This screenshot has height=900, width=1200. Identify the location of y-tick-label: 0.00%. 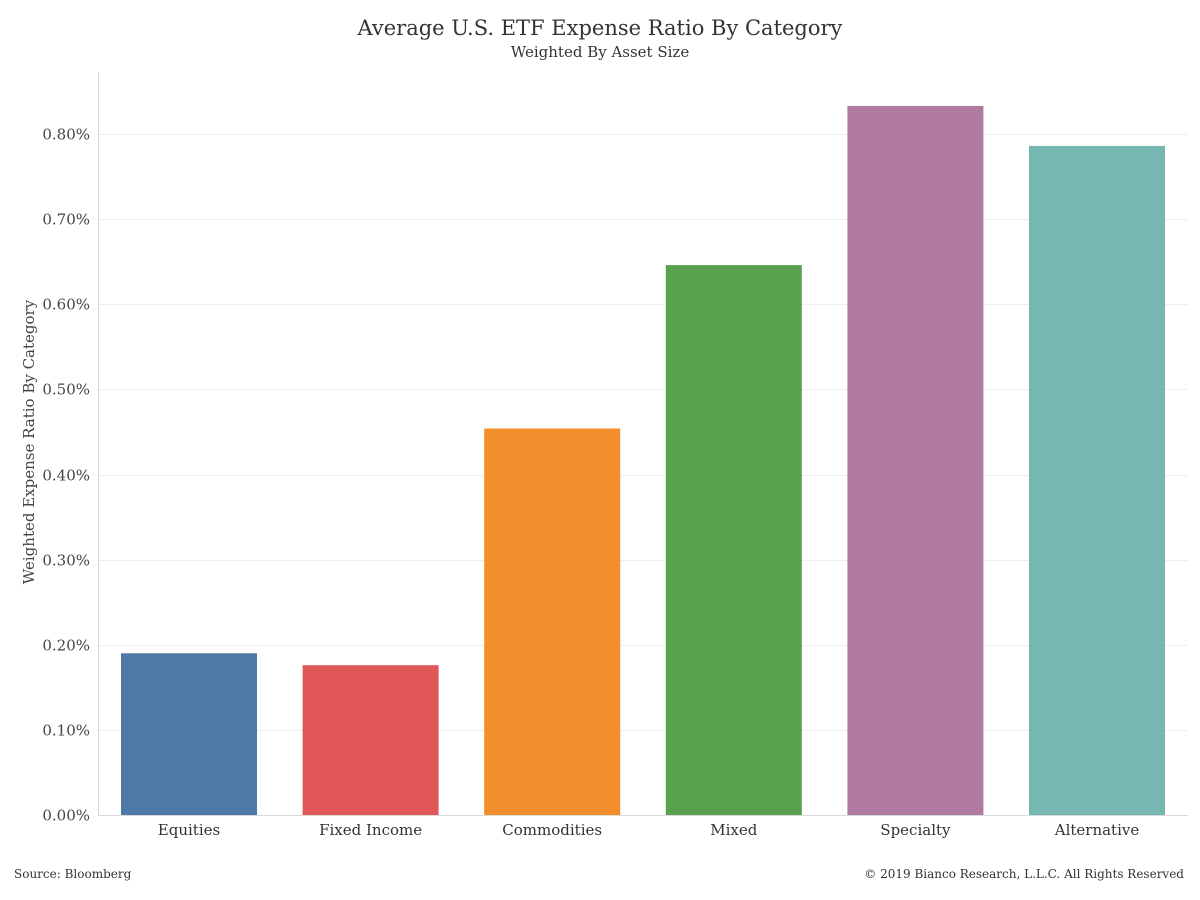
(66, 816).